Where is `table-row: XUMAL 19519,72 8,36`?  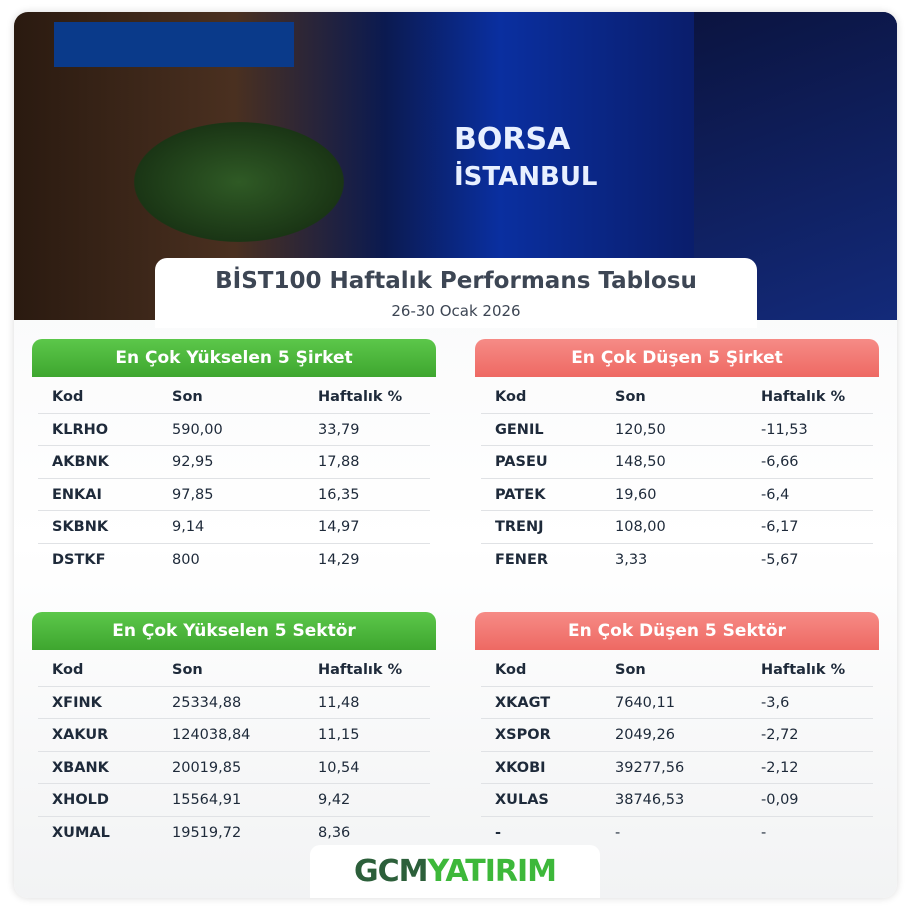
table-row: XUMAL 19519,72 8,36 is located at coordinates (234, 833).